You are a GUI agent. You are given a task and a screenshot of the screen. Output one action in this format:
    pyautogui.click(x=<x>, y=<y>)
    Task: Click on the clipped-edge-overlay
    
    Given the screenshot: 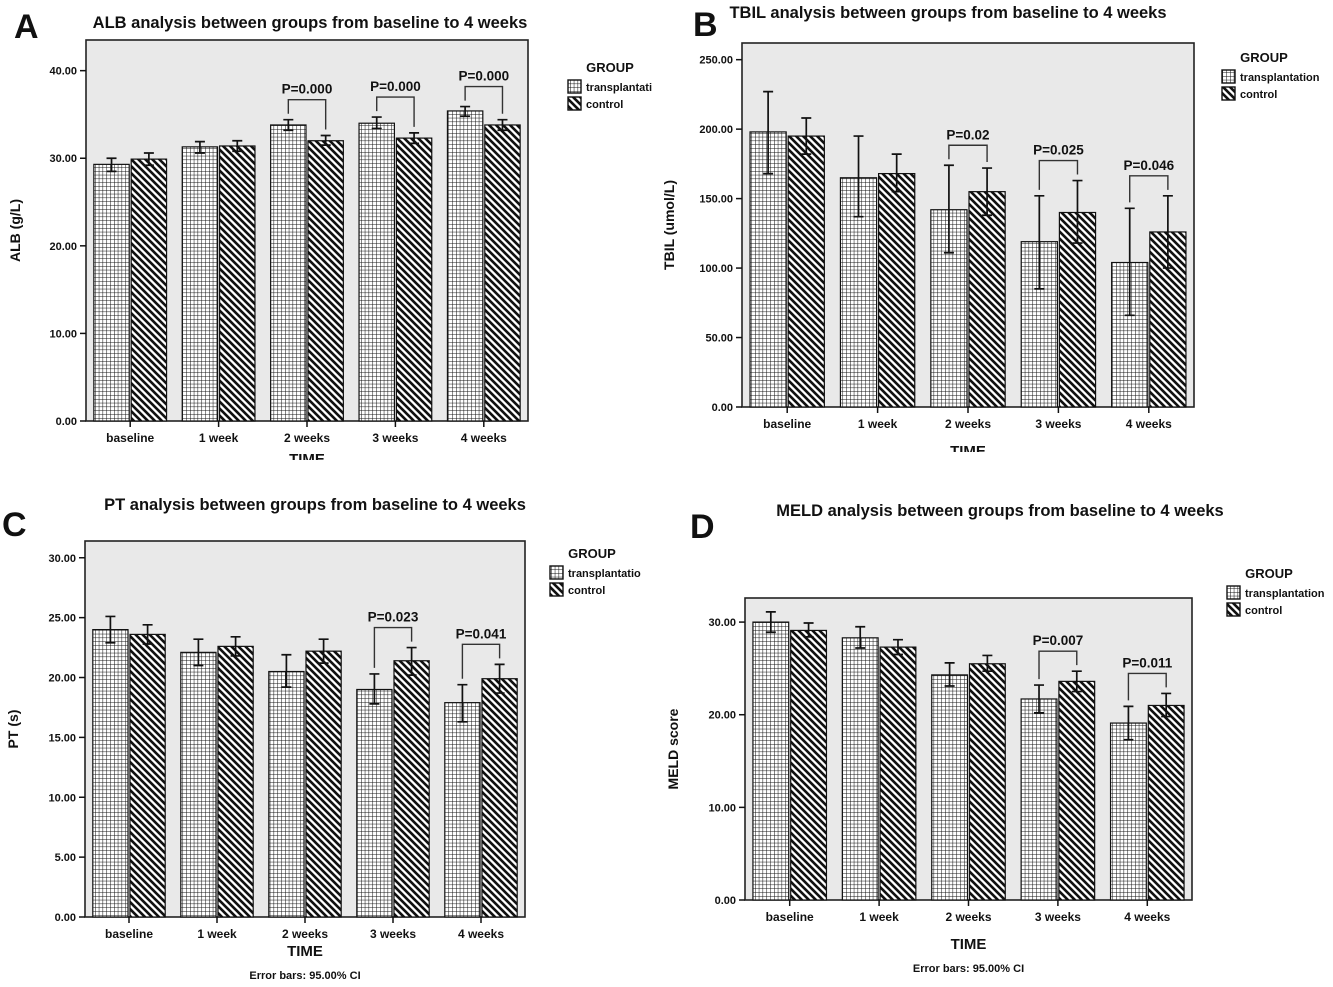 What is the action you would take?
    pyautogui.click(x=307, y=469)
    